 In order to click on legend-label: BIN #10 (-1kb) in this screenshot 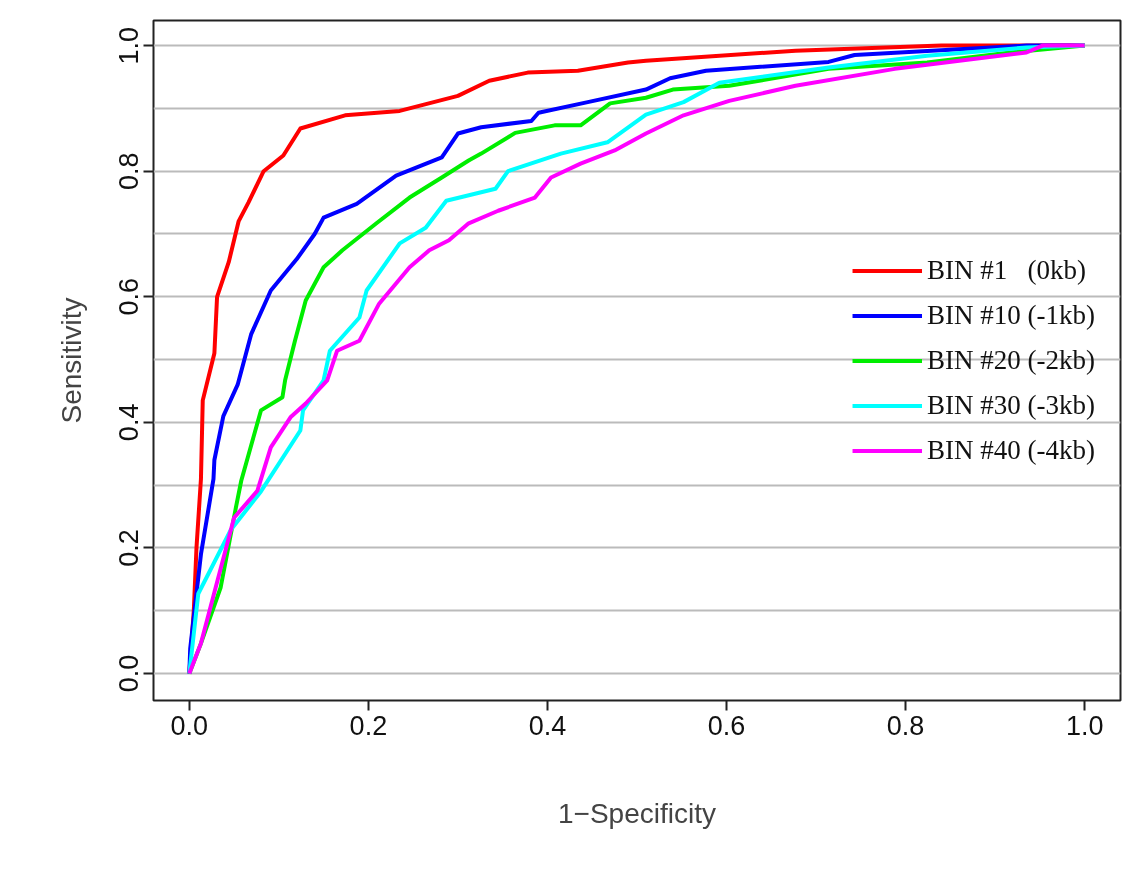, I will do `click(1011, 315)`.